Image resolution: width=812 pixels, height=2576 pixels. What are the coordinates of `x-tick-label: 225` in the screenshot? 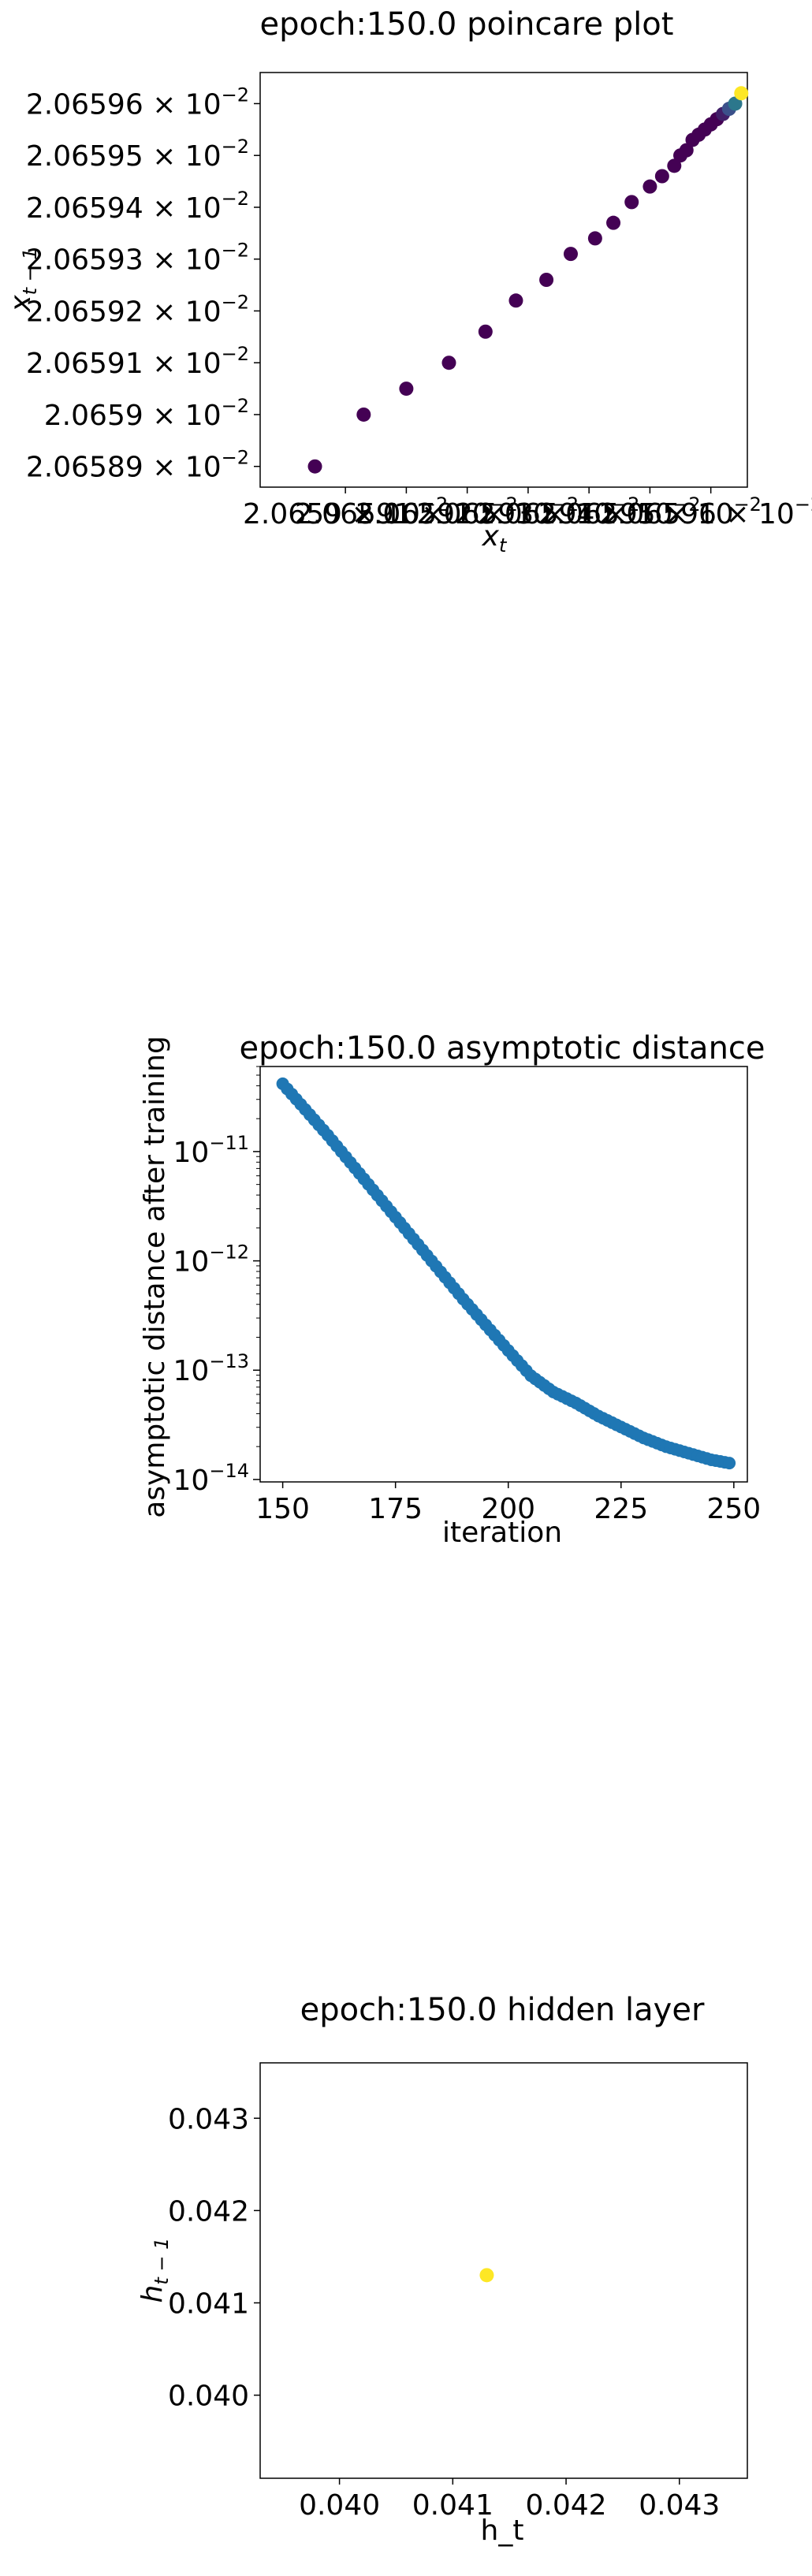 It's located at (621, 1509).